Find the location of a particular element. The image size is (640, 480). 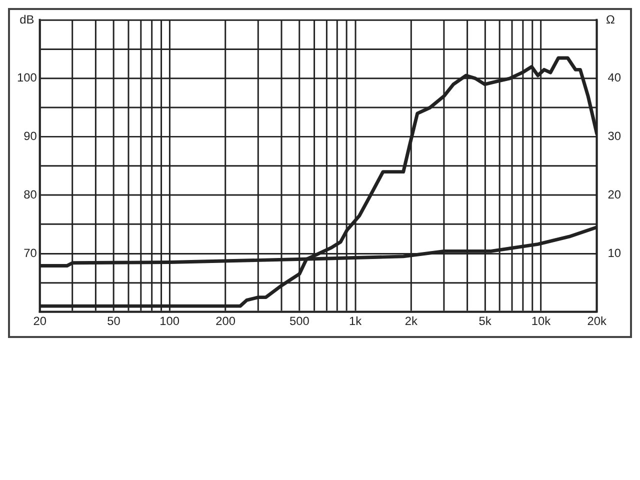

x-tick-label: 50 is located at coordinates (114, 321).